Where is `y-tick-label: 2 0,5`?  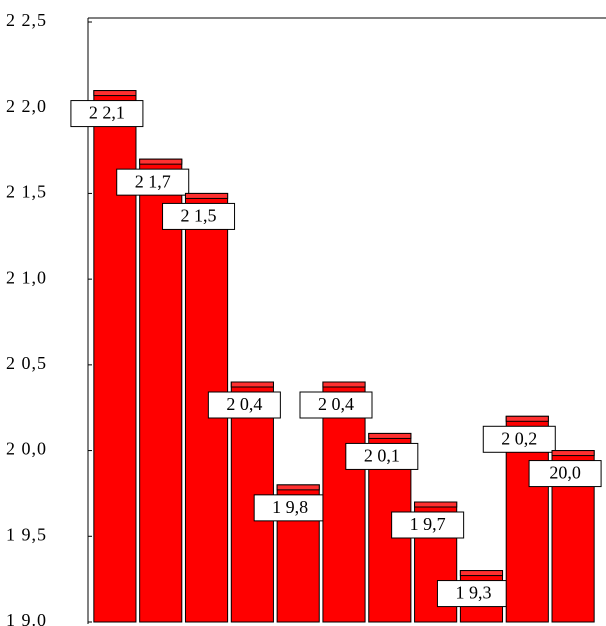
y-tick-label: 2 0,5 is located at coordinates (26, 363).